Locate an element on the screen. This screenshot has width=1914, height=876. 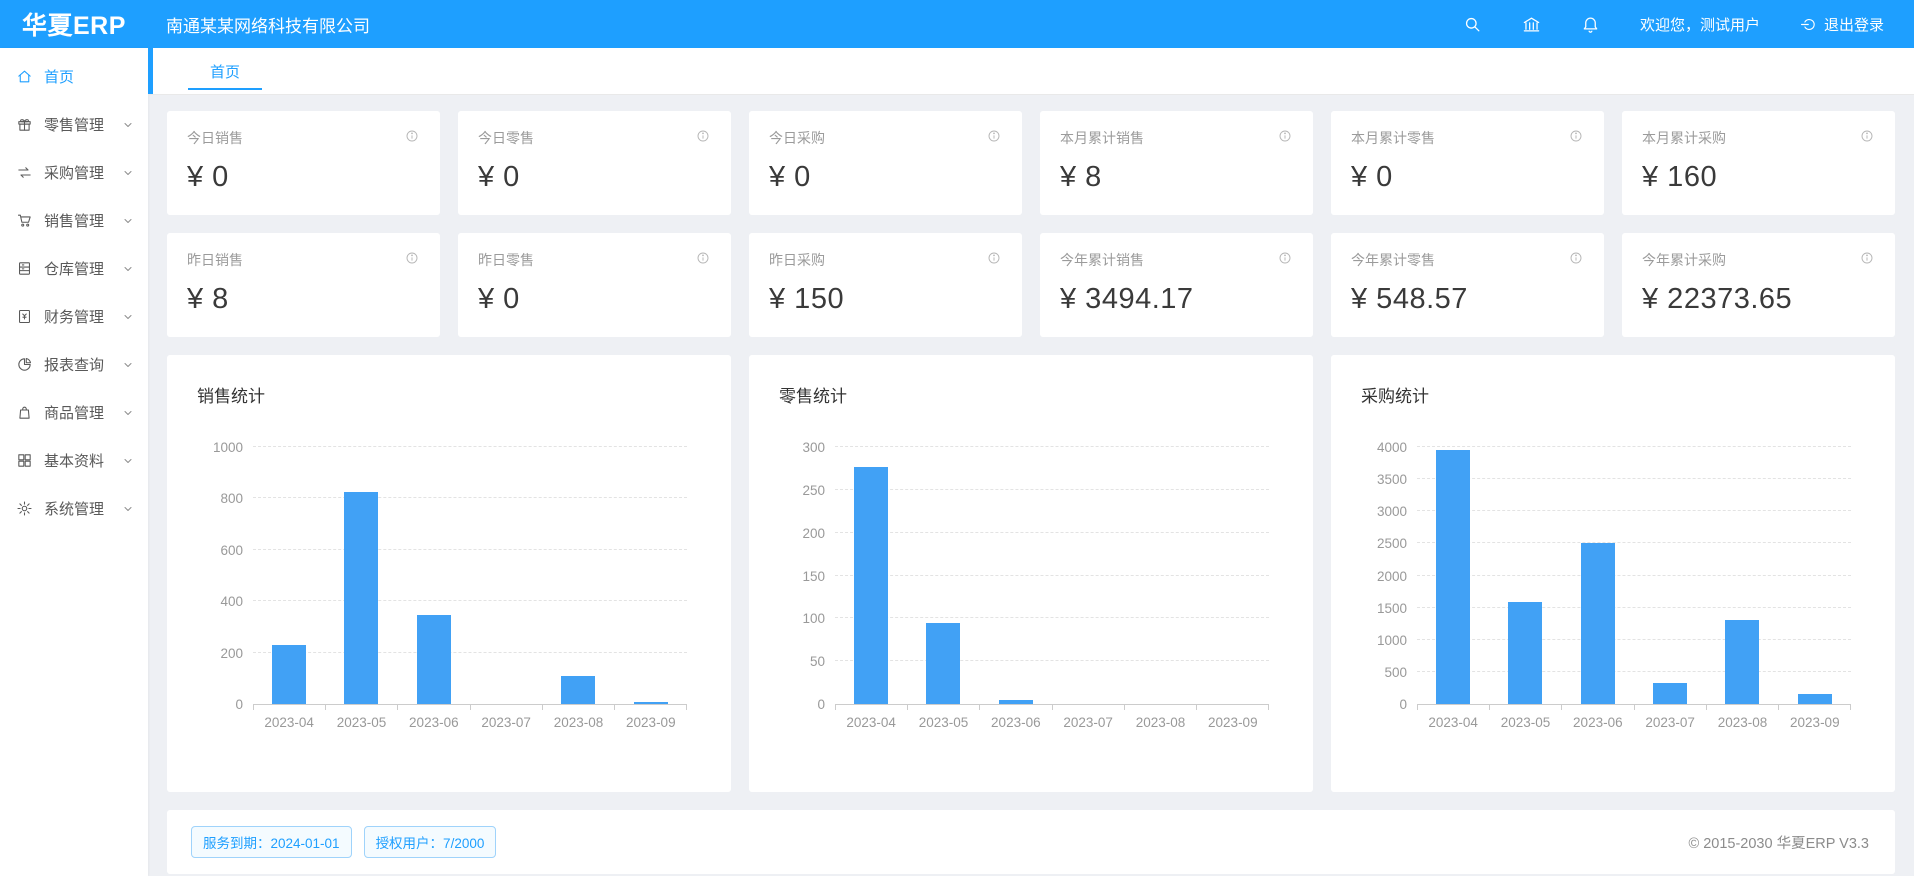
stat-card: 昨日销售 ¥ 8 is located at coordinates (303, 285).